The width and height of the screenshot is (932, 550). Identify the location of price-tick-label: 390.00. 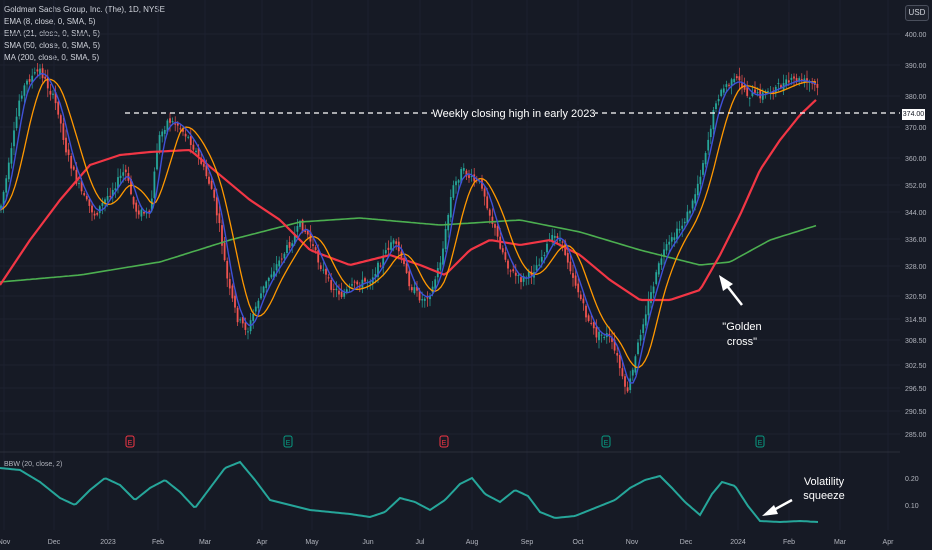
(916, 66).